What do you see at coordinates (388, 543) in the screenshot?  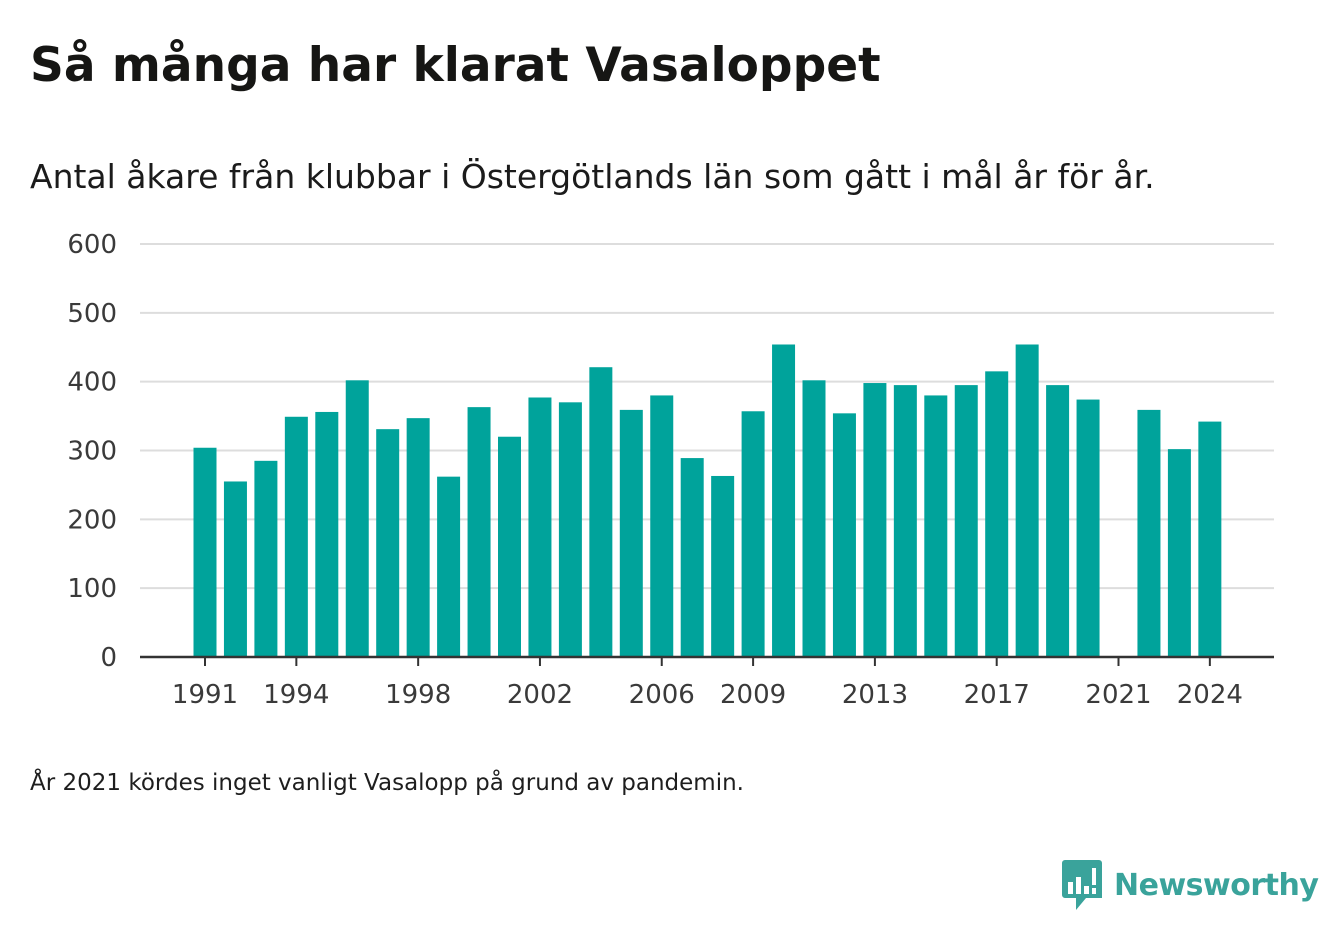 I see `bar-1997` at bounding box center [388, 543].